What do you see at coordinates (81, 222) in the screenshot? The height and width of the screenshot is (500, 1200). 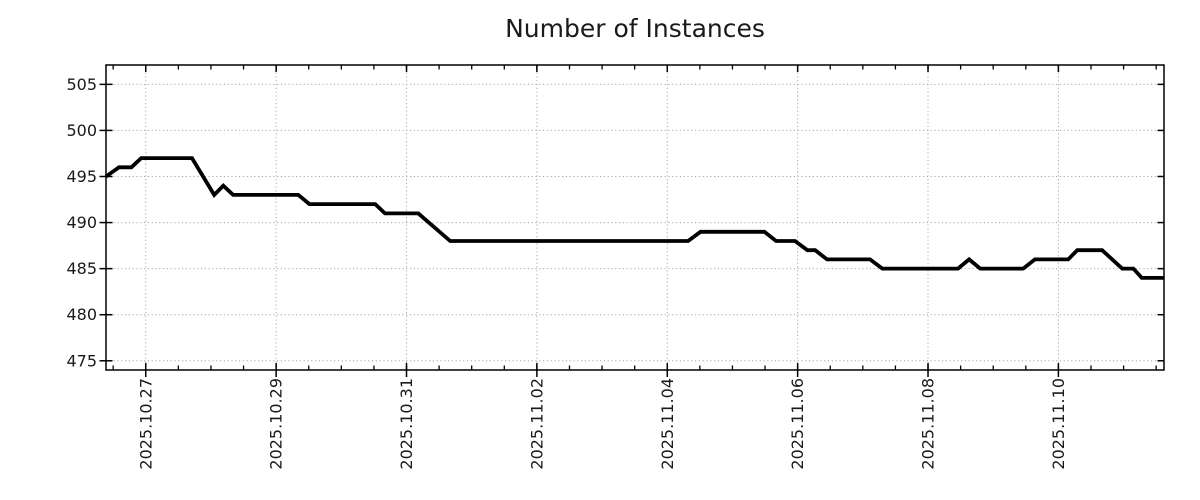 I see `y-tick-label: 490` at bounding box center [81, 222].